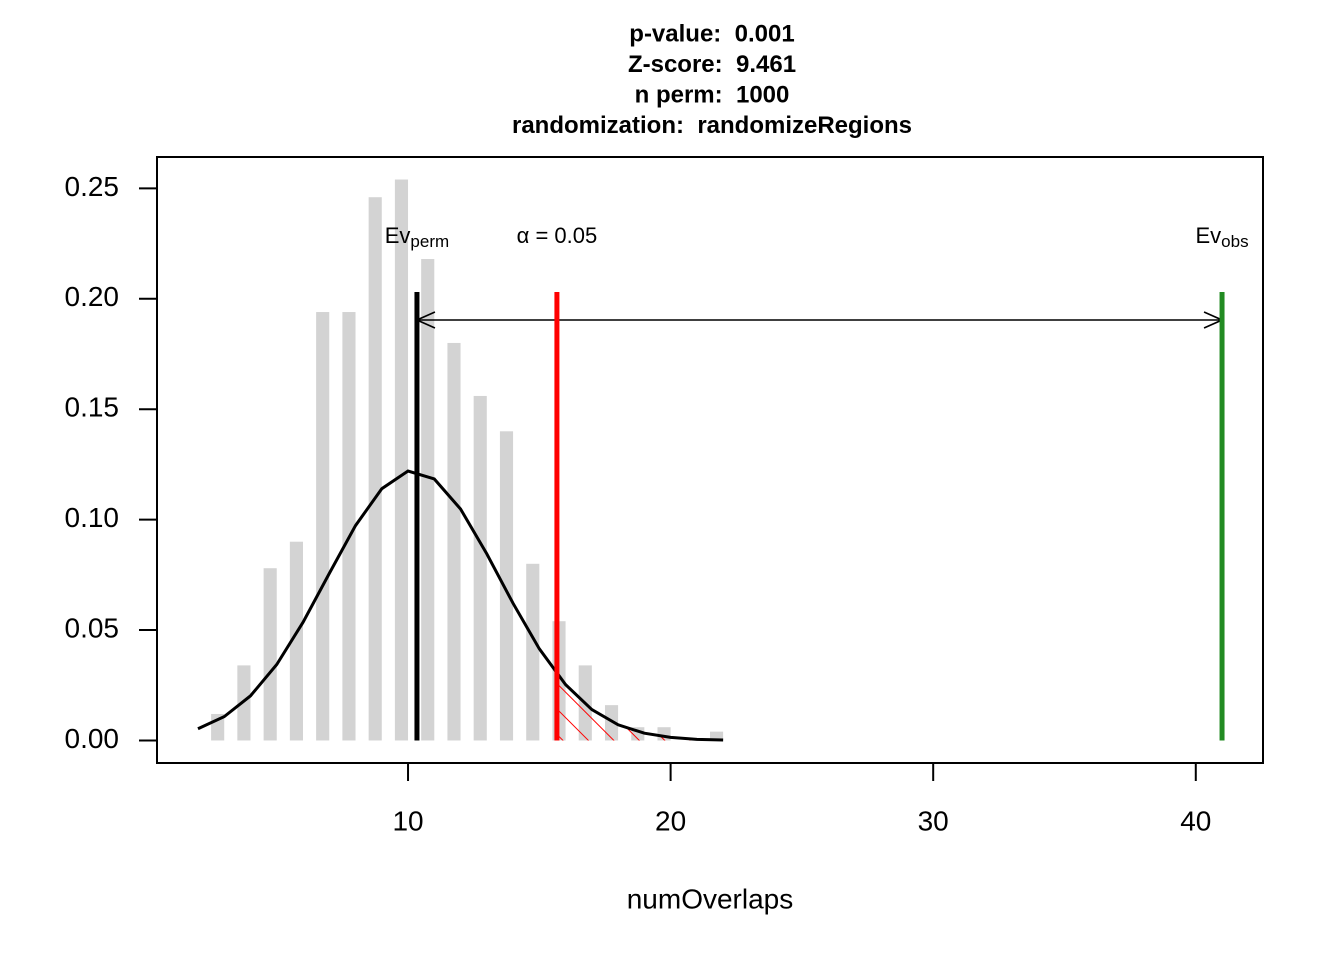 The width and height of the screenshot is (1344, 960). I want to click on y-tick-label: 0.25, so click(92, 186).